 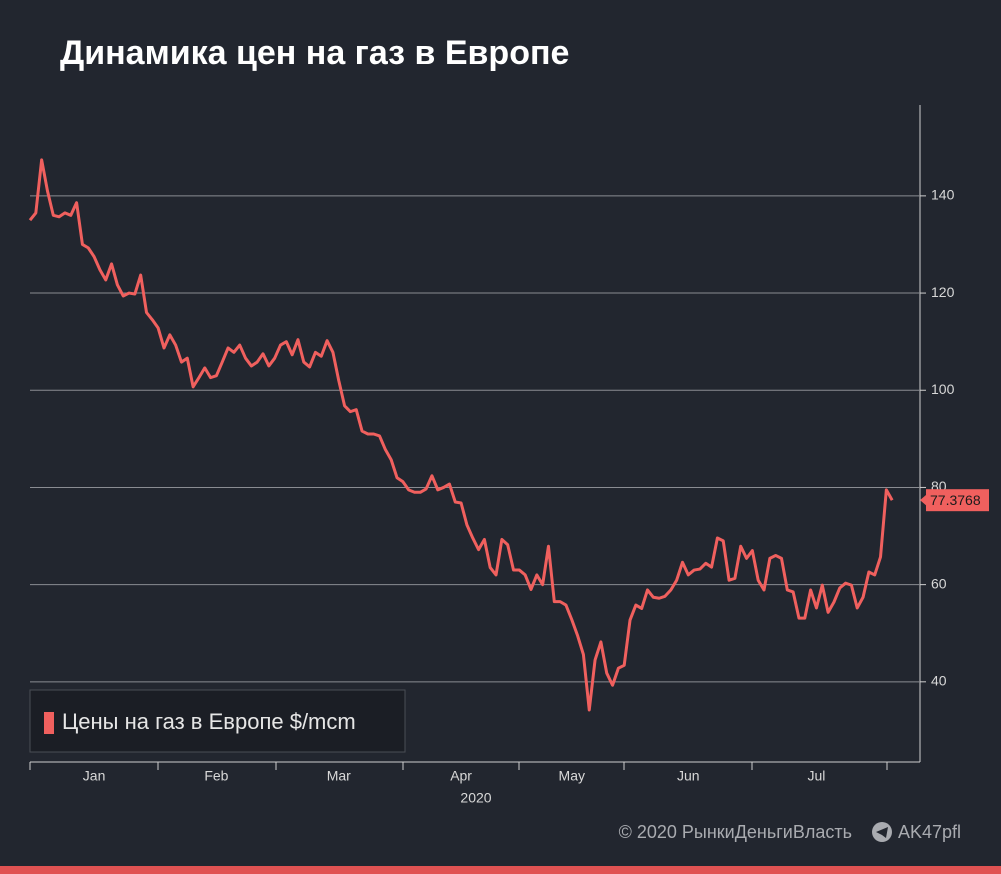 What do you see at coordinates (314, 53) in the screenshot?
I see `chart-title: Динамика цен на газ в Европе` at bounding box center [314, 53].